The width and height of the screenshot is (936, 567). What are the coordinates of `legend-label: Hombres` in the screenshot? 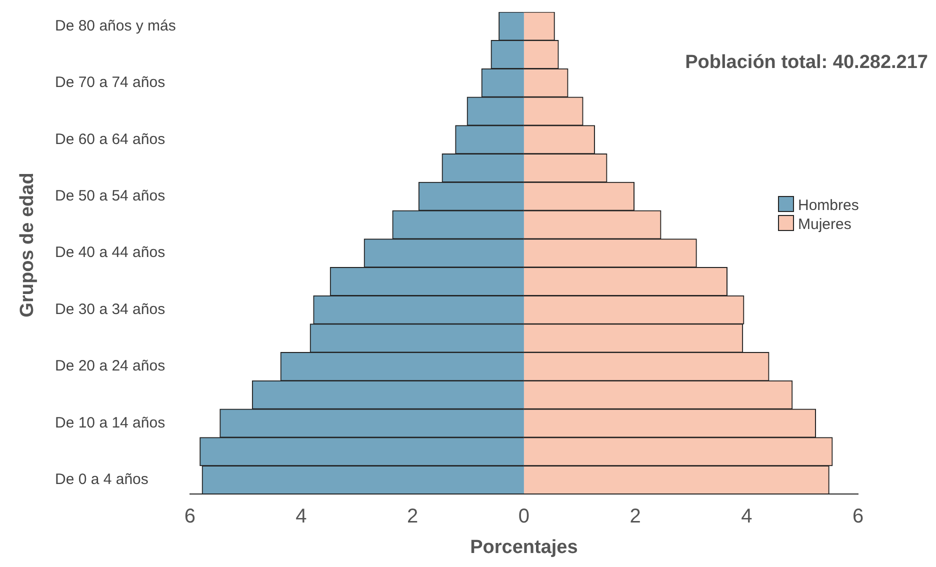 It's located at (828, 205).